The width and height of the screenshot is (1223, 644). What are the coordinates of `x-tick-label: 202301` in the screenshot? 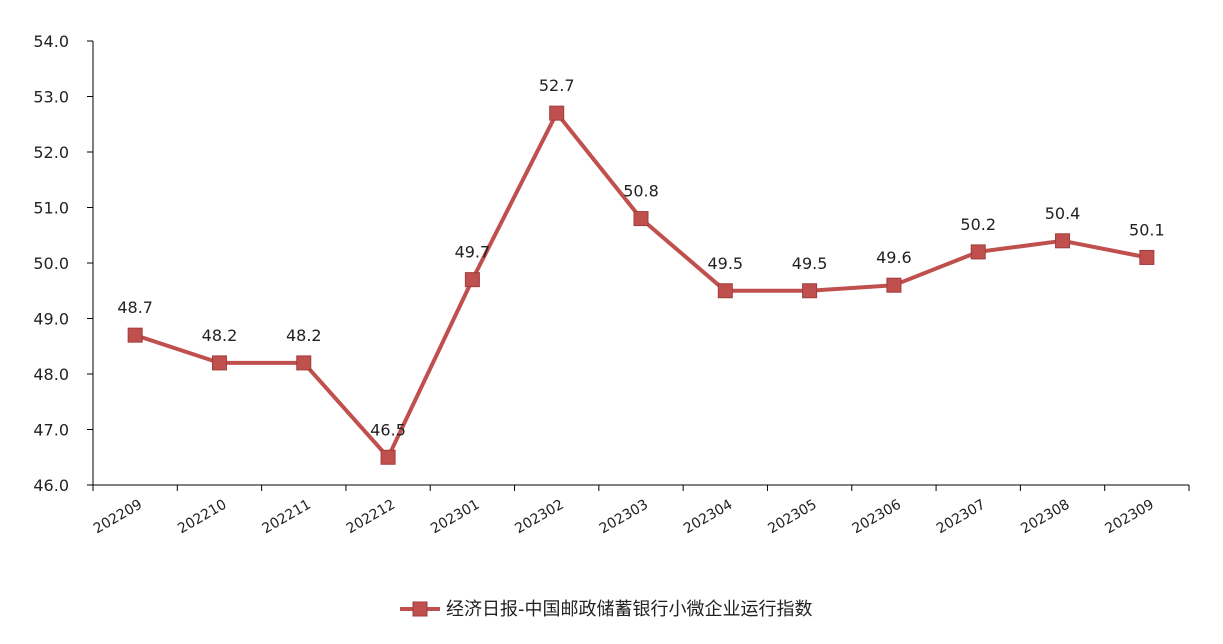 It's located at (455, 517).